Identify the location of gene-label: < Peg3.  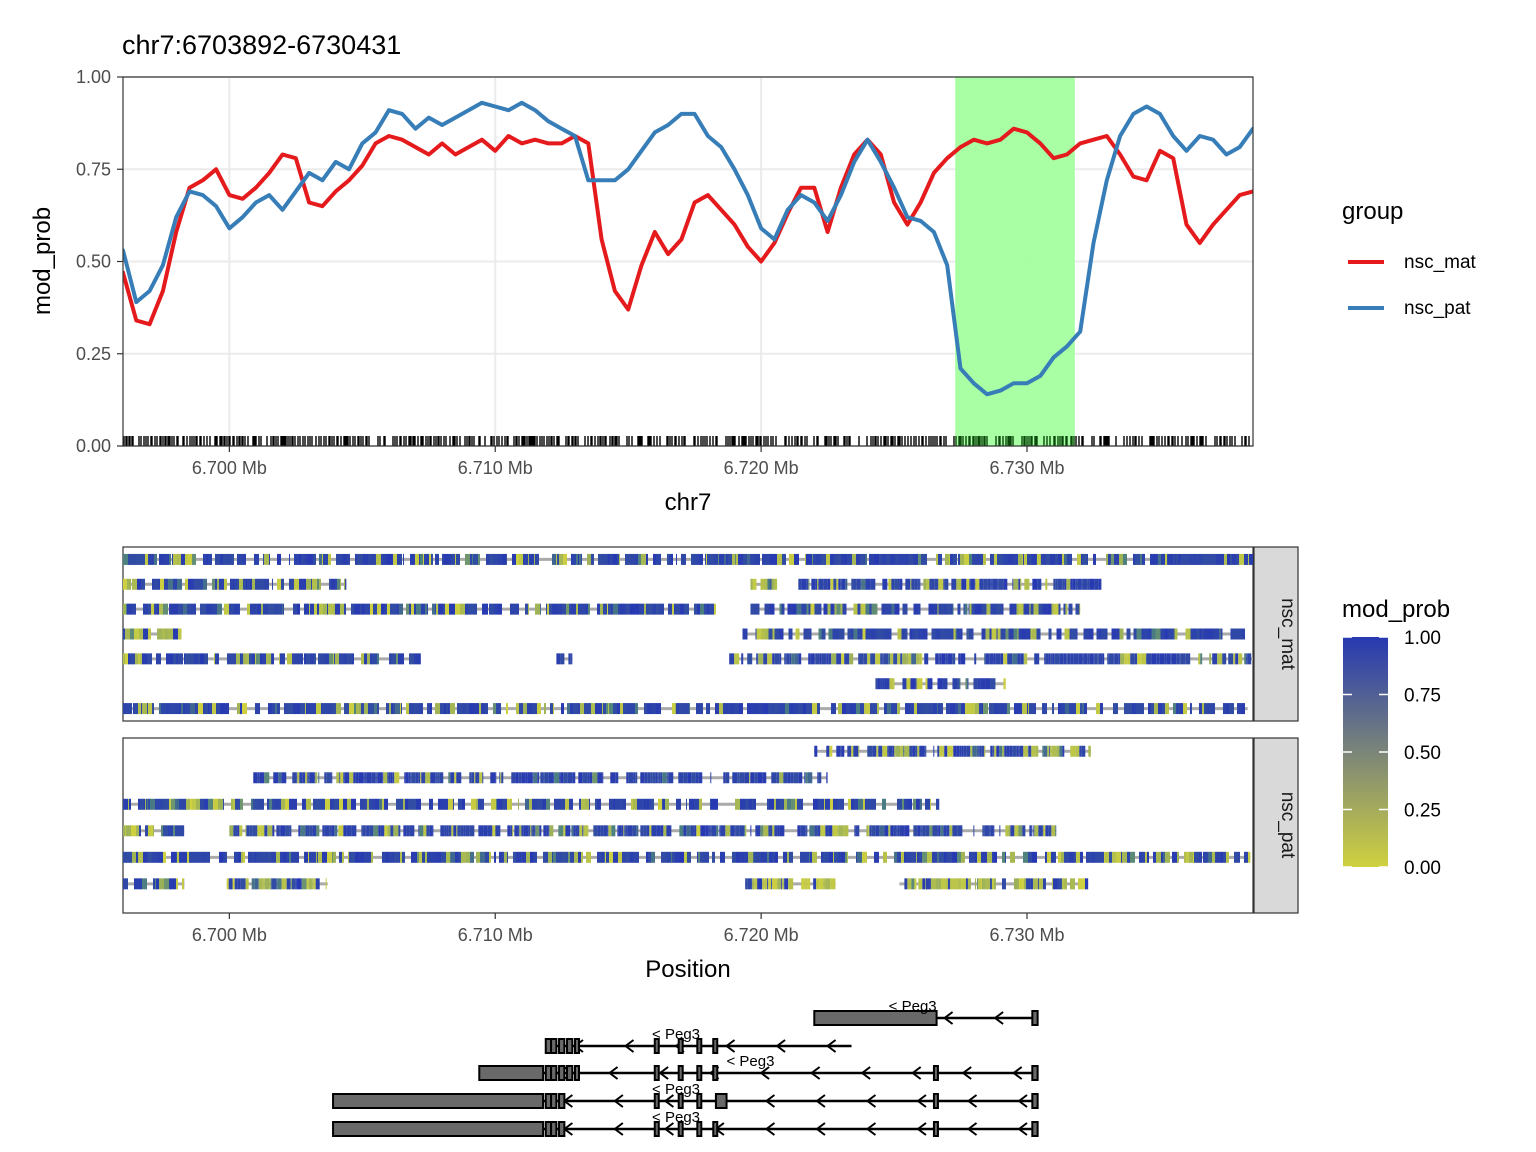
(676, 1089).